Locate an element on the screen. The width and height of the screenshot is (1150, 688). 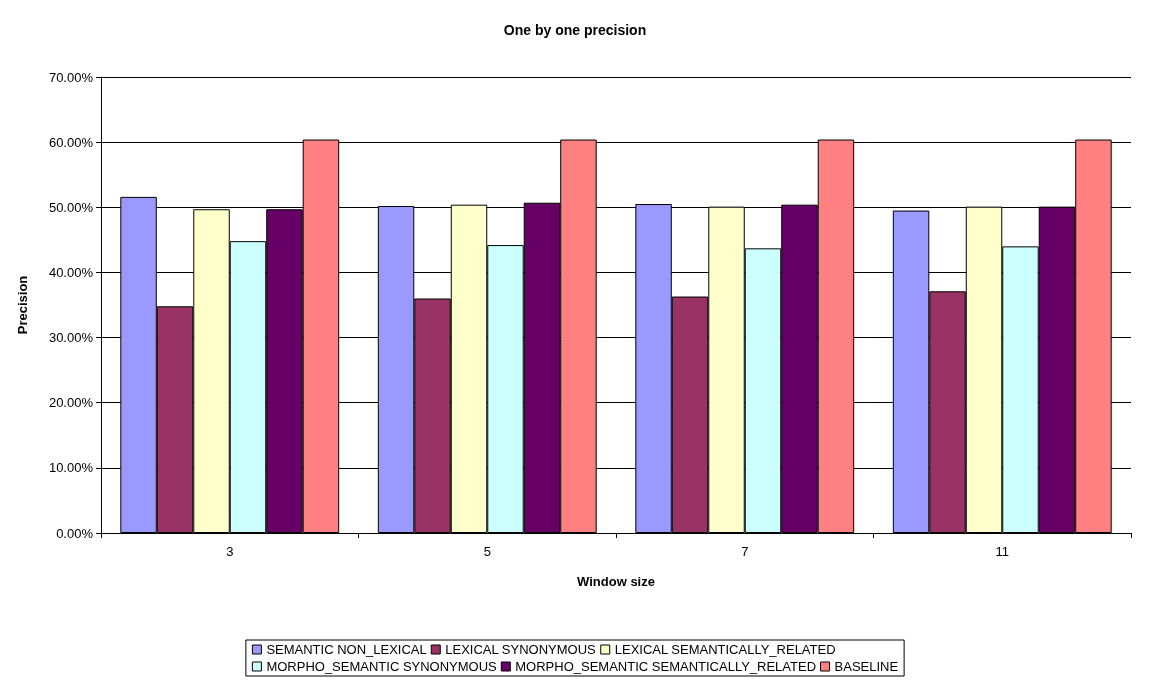
legend-label: MORPHO_SEMANTIC SYNONYMOUS is located at coordinates (382, 666).